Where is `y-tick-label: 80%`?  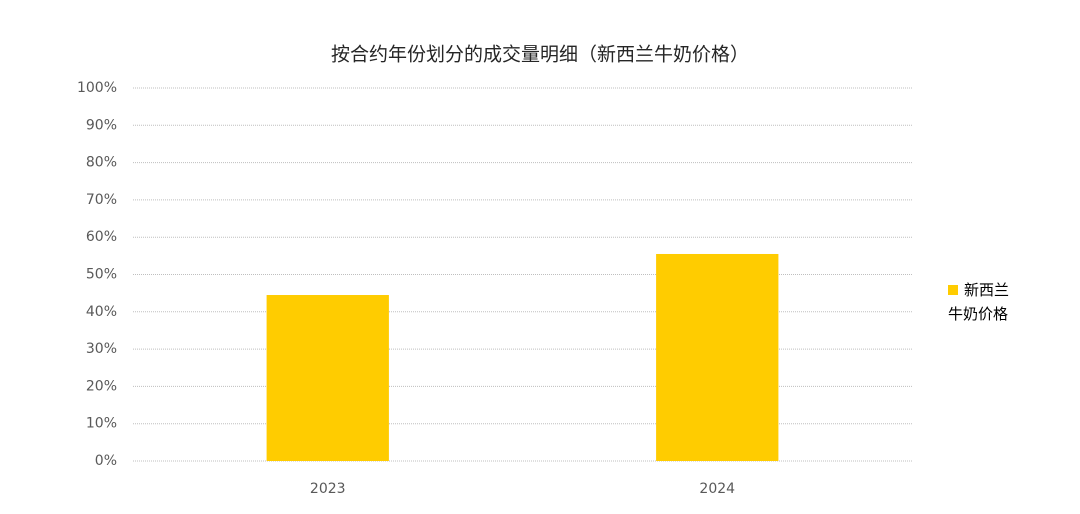 y-tick-label: 80% is located at coordinates (101, 163).